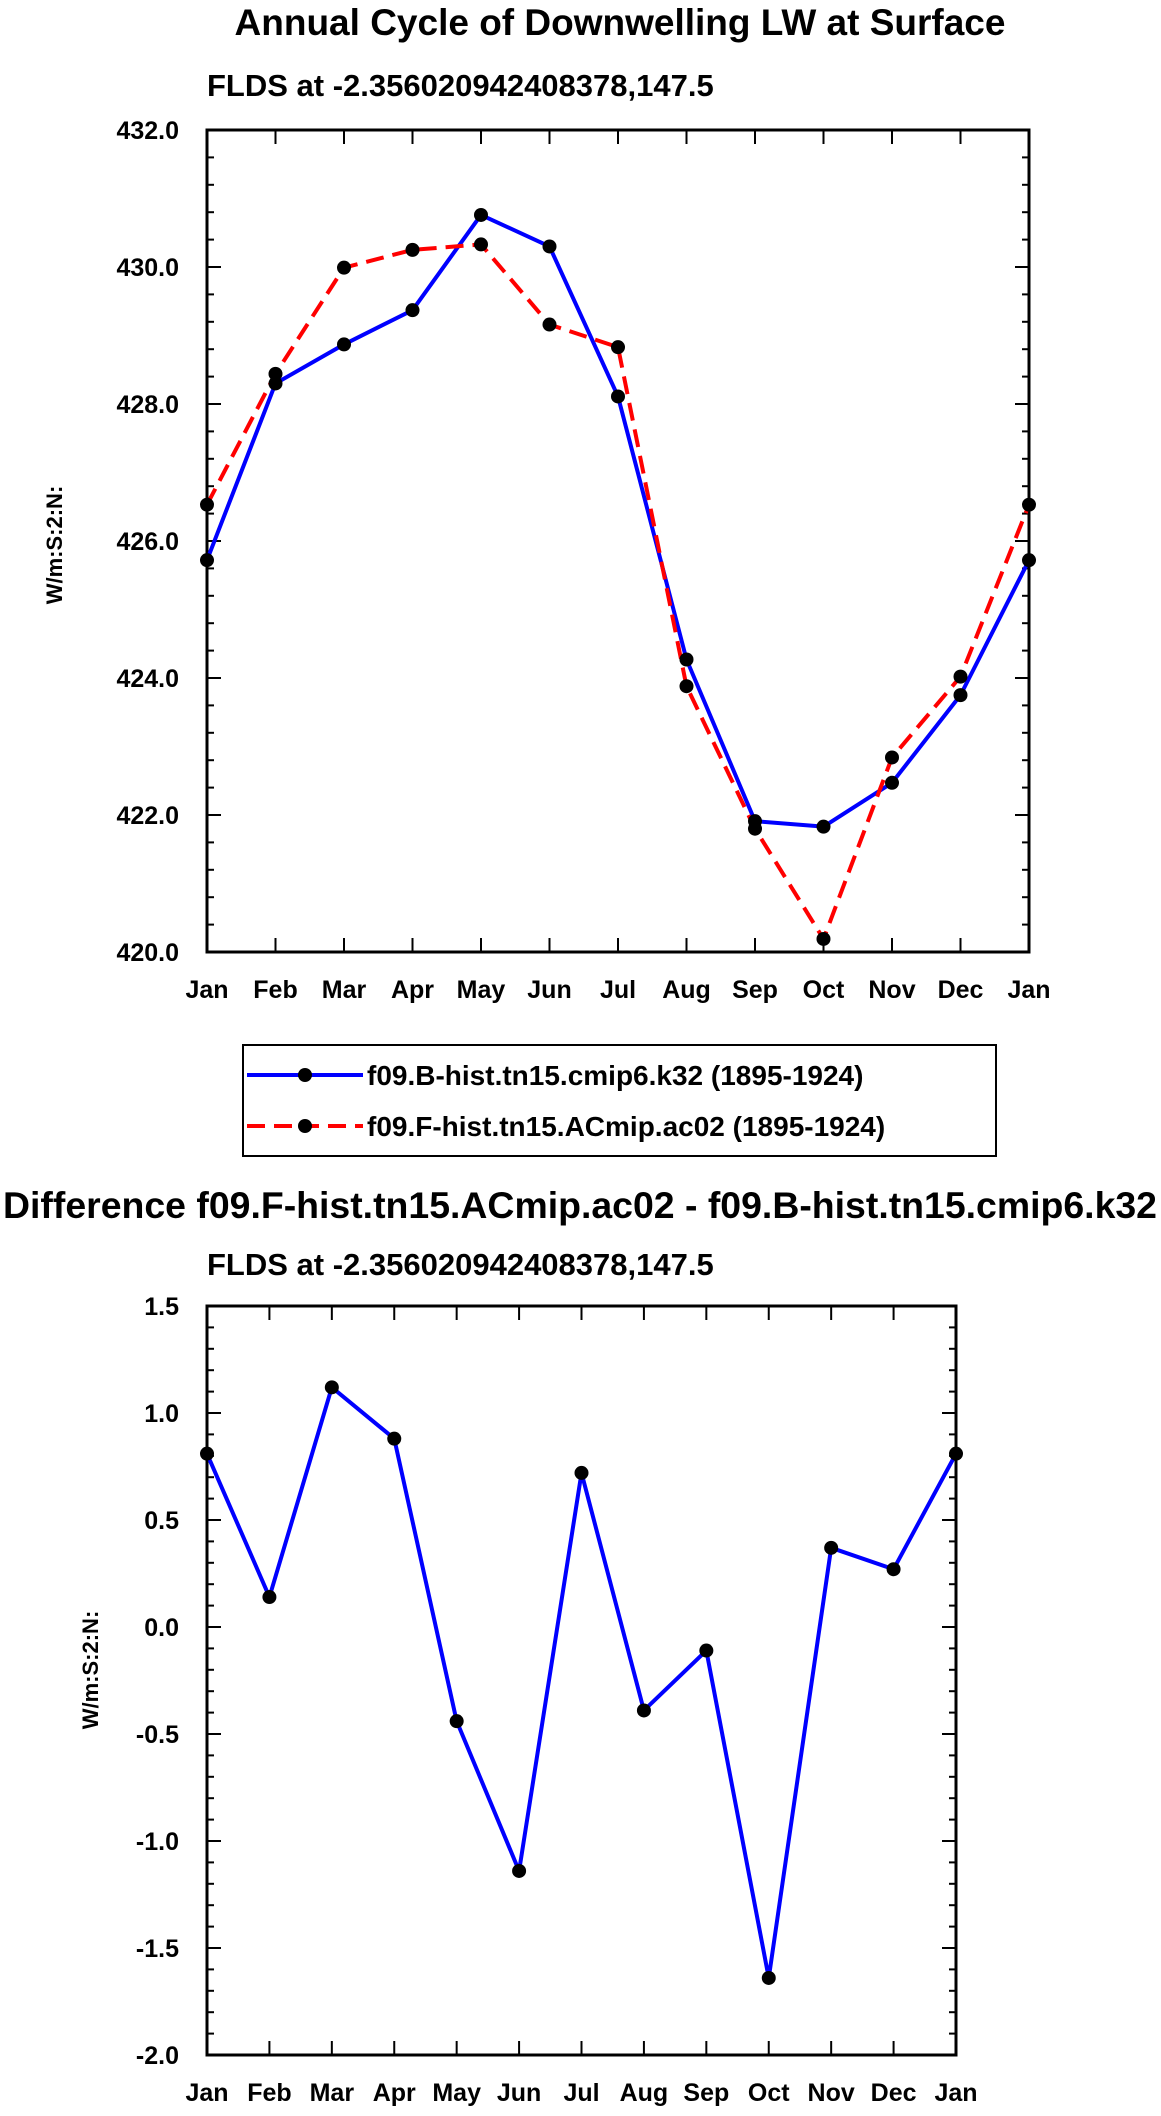 This screenshot has width=1161, height=2116. What do you see at coordinates (147, 816) in the screenshot?
I see `y-tick-label: 422.0` at bounding box center [147, 816].